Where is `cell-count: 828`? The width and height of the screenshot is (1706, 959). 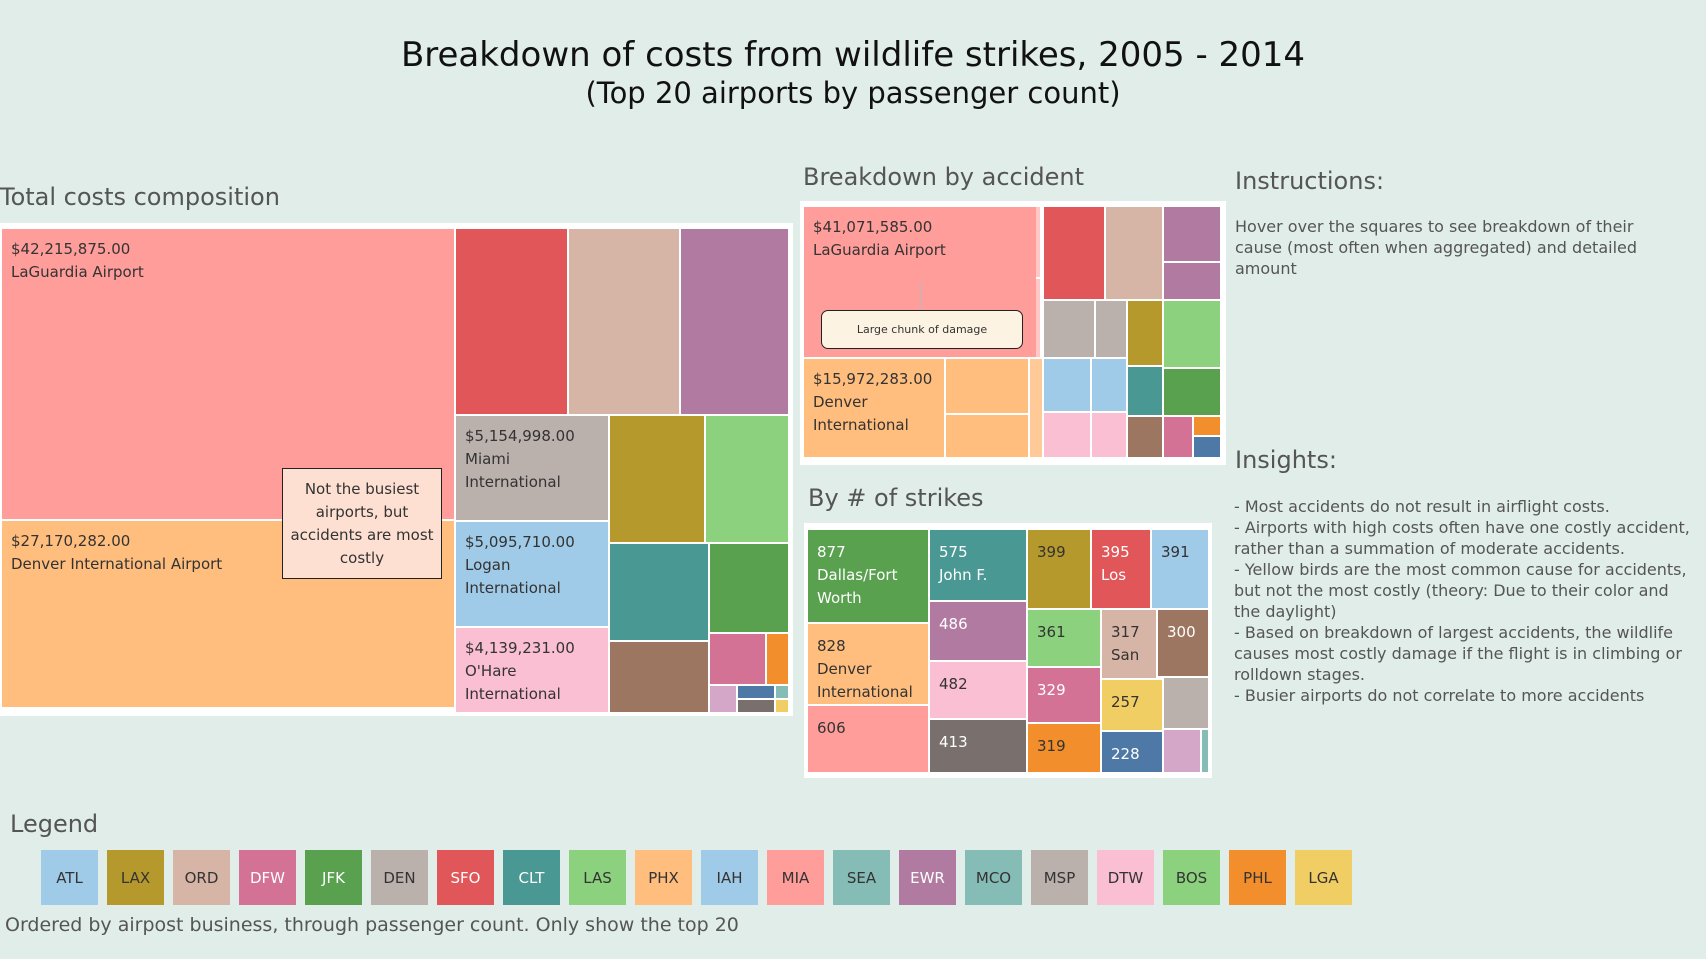 cell-count: 828 is located at coordinates (831, 646).